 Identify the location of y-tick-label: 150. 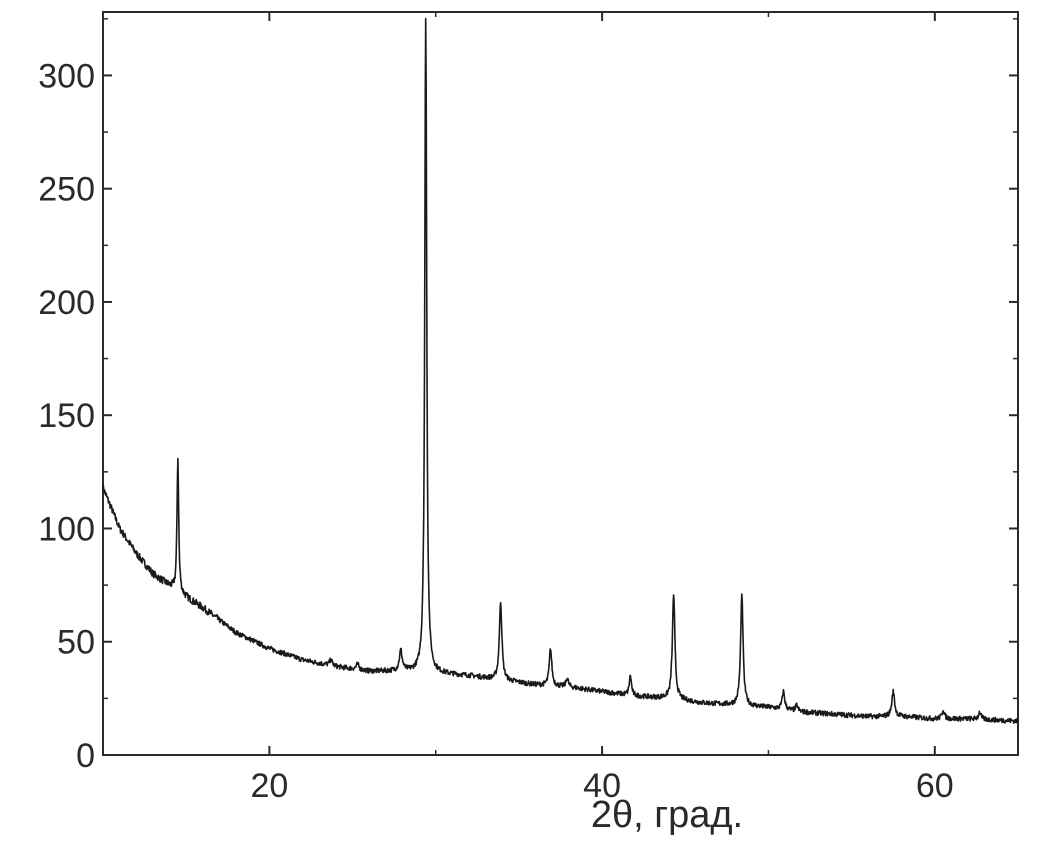
(66, 416).